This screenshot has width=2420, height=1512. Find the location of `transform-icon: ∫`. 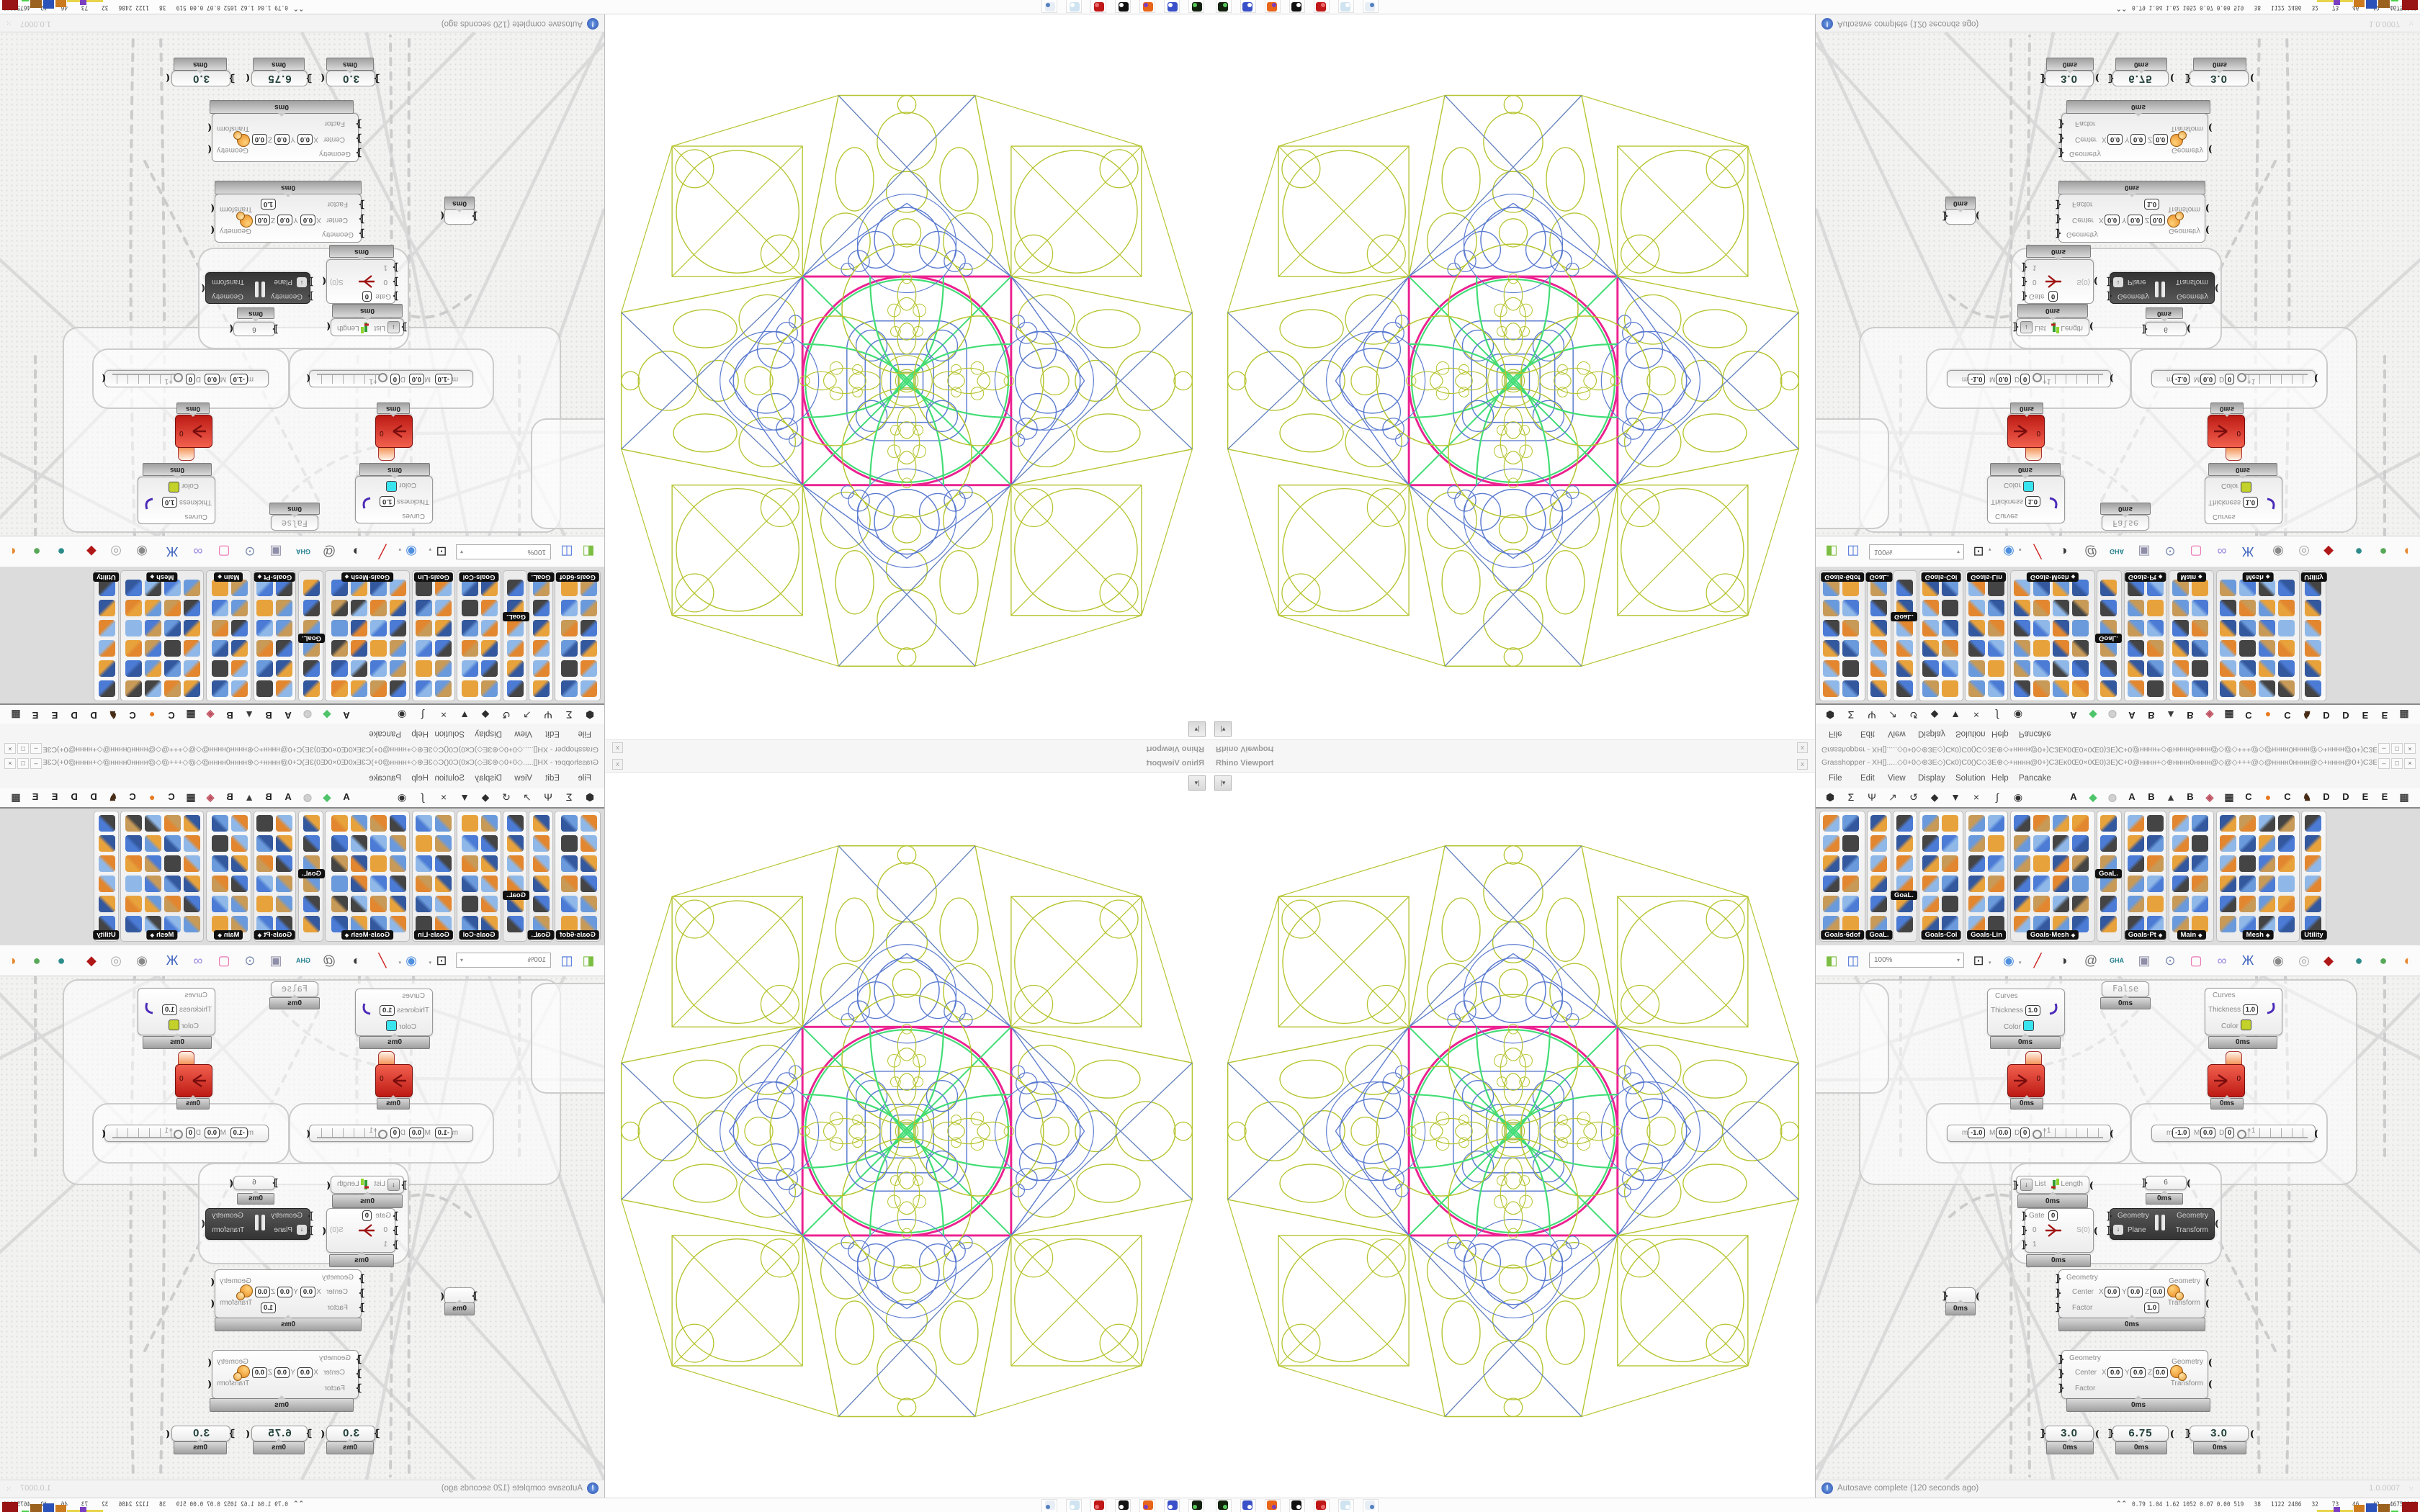

transform-icon: ∫ is located at coordinates (1997, 797).